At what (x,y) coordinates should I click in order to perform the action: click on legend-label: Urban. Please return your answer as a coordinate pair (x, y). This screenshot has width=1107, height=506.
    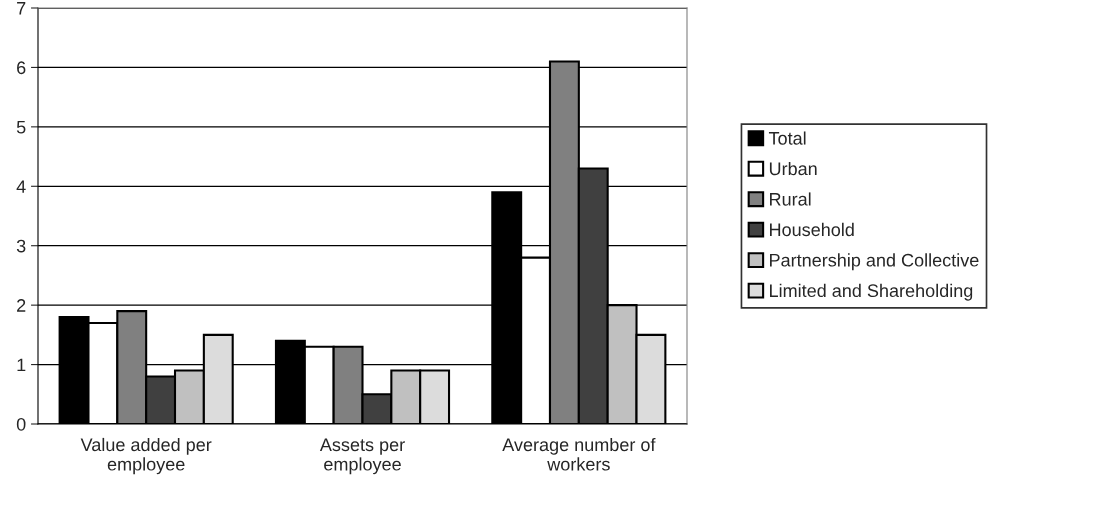
    Looking at the image, I should click on (793, 168).